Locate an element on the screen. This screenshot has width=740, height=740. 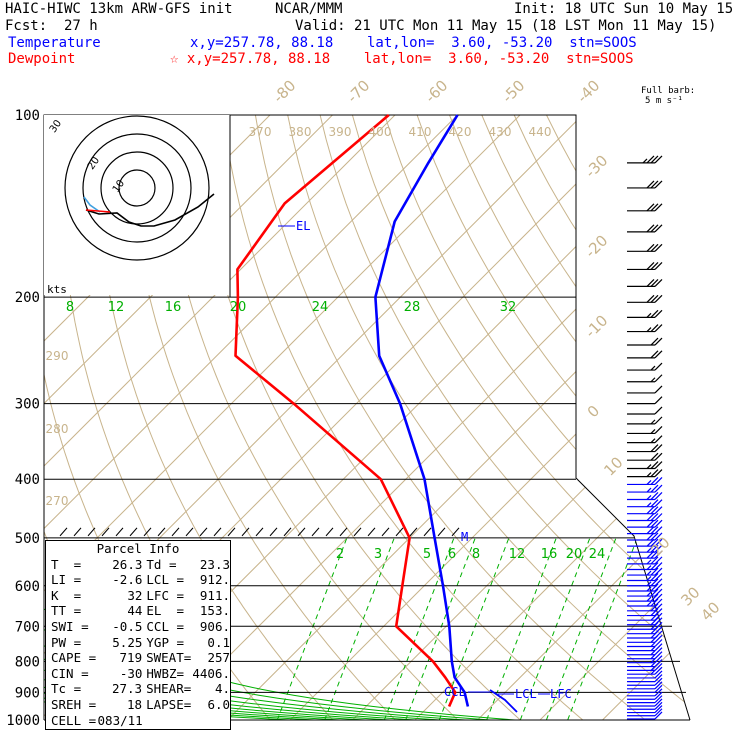
parcel-row: CELL = 083/11 is located at coordinates (138, 721).